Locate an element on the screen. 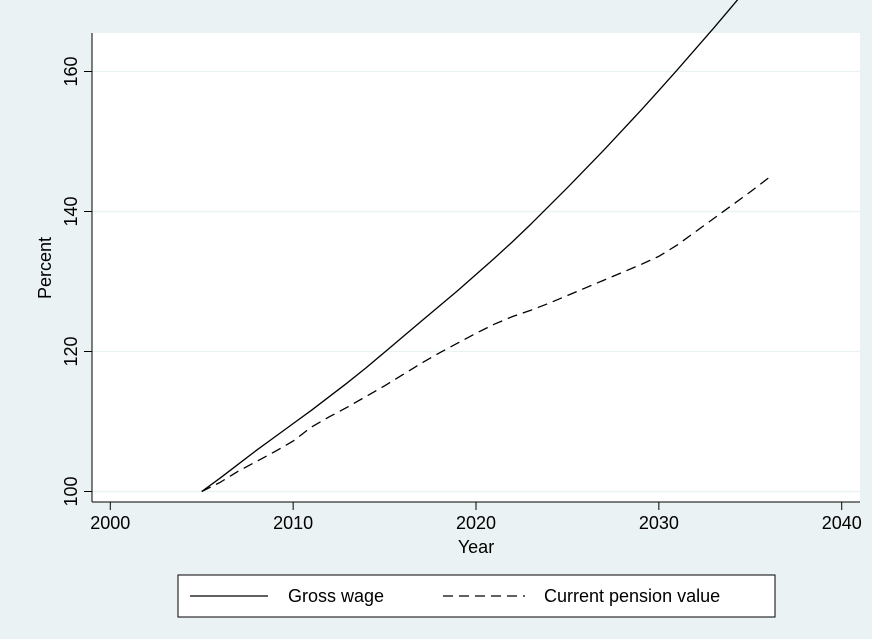  x-tick-label-2020: 2020 is located at coordinates (476, 523).